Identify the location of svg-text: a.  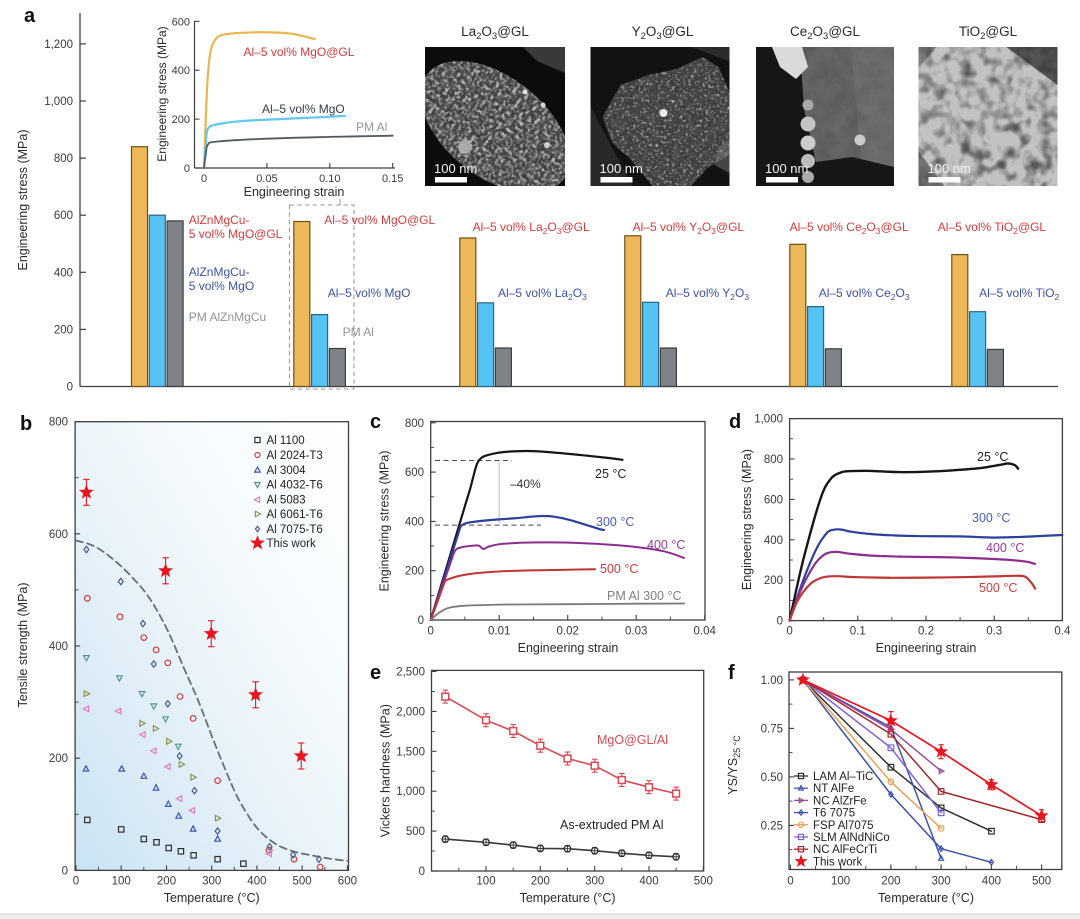
(30, 16).